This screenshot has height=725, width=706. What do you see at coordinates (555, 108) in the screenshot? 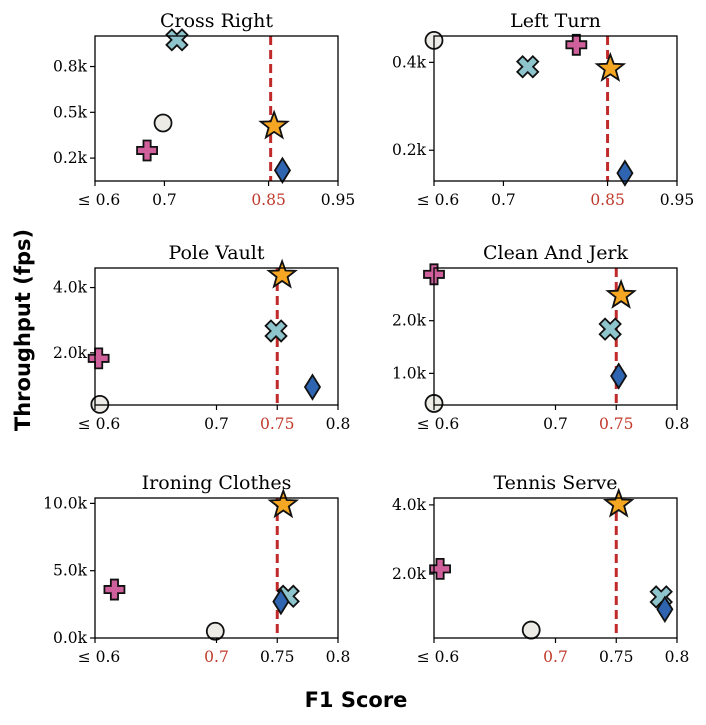
I see `panel-2-frame` at bounding box center [555, 108].